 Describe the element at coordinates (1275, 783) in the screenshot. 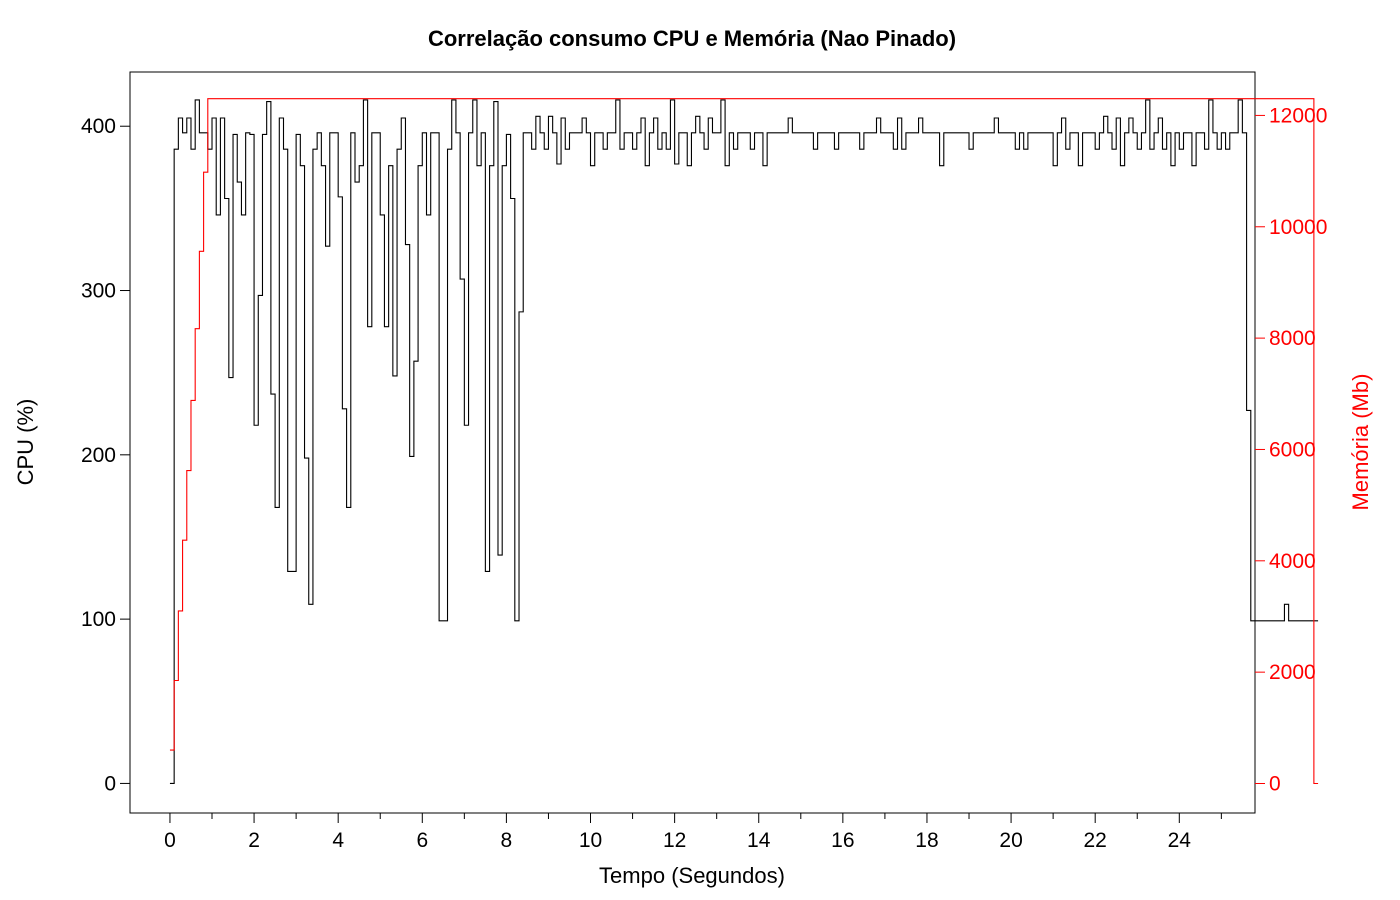

I see `y-right-tick-label: 0` at that location.